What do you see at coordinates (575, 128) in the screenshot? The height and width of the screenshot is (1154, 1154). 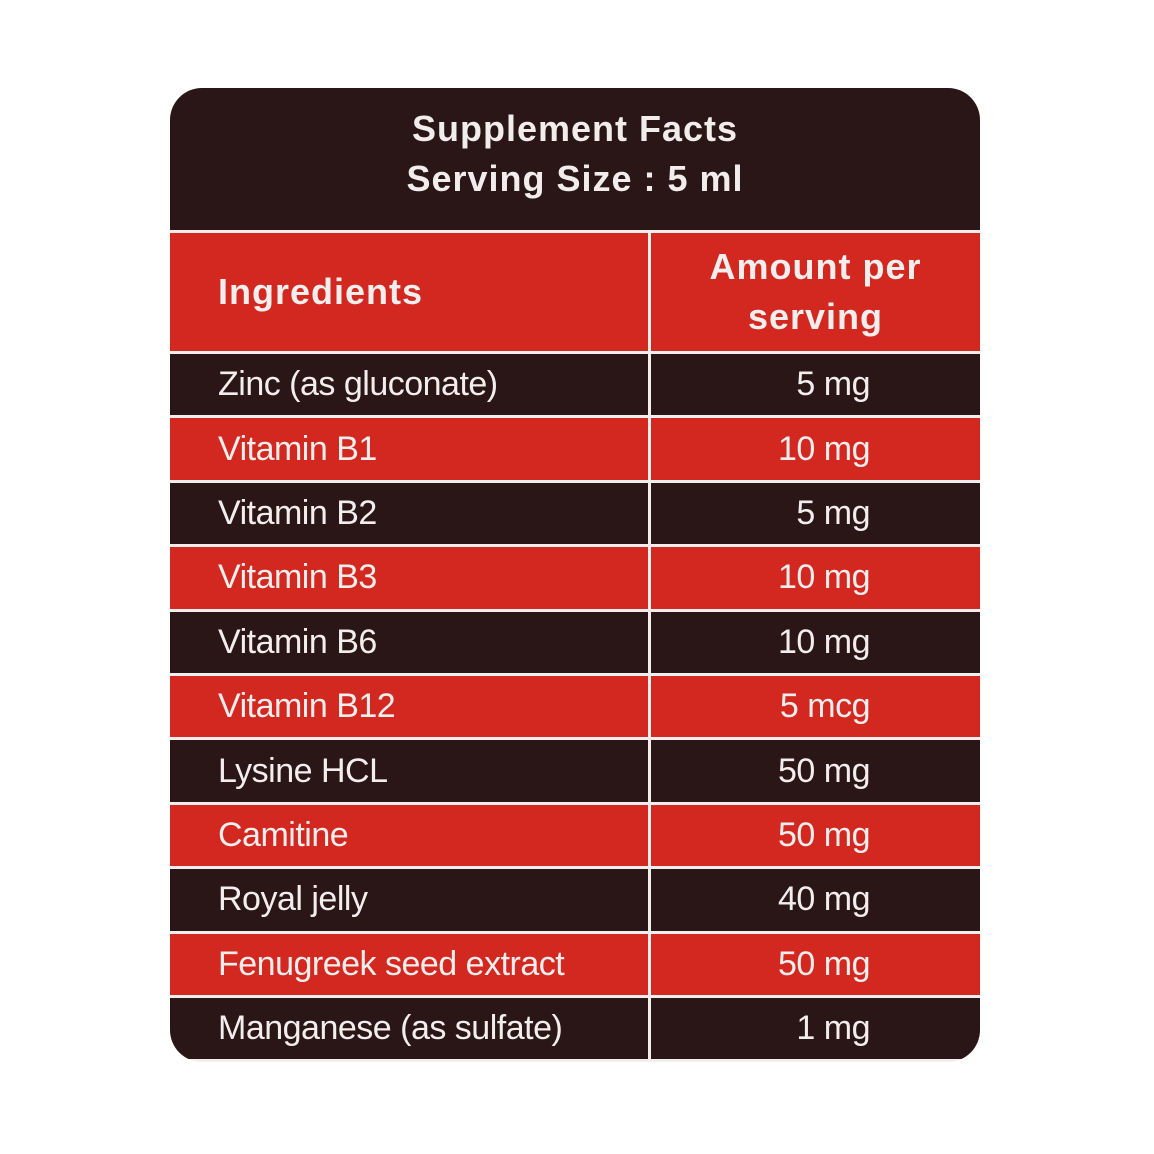 I see `title: Supplement Facts` at bounding box center [575, 128].